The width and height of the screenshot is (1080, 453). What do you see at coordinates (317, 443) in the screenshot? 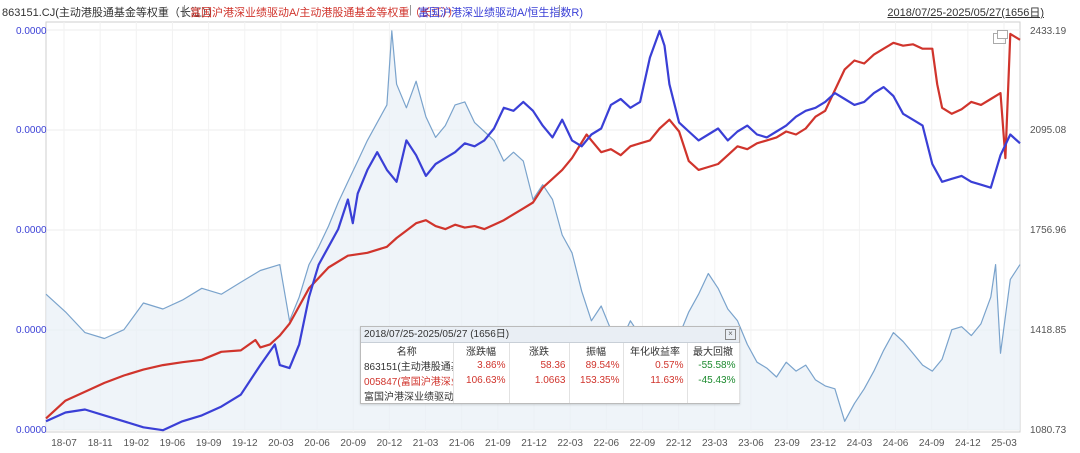
I see `x-tick-label: 20-06` at bounding box center [317, 443].